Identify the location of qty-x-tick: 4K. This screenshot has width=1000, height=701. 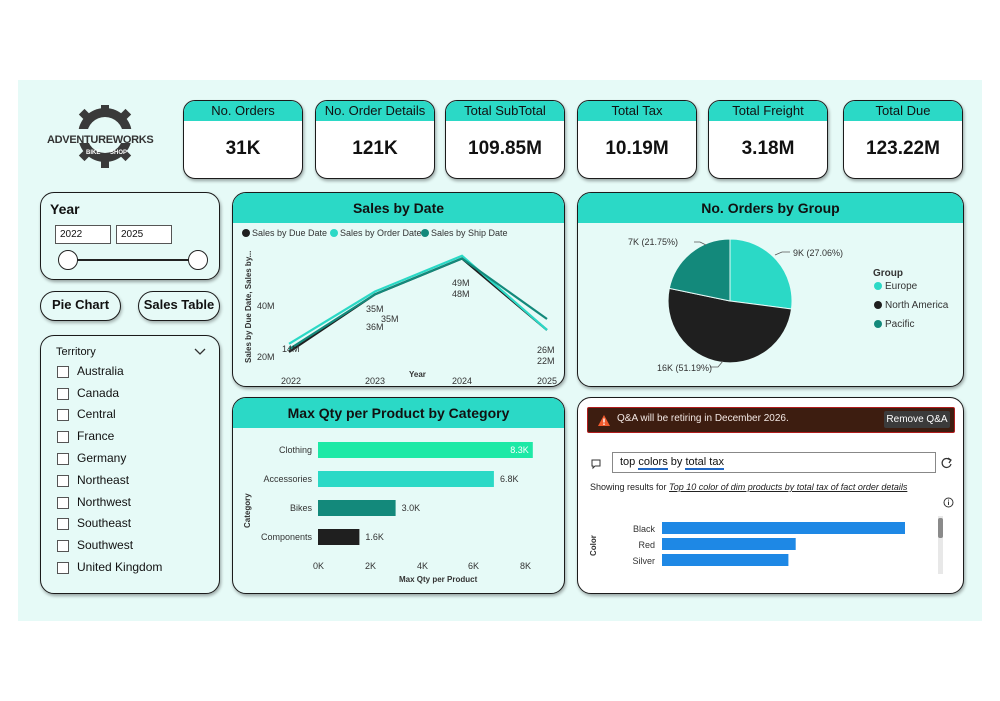
(422, 566).